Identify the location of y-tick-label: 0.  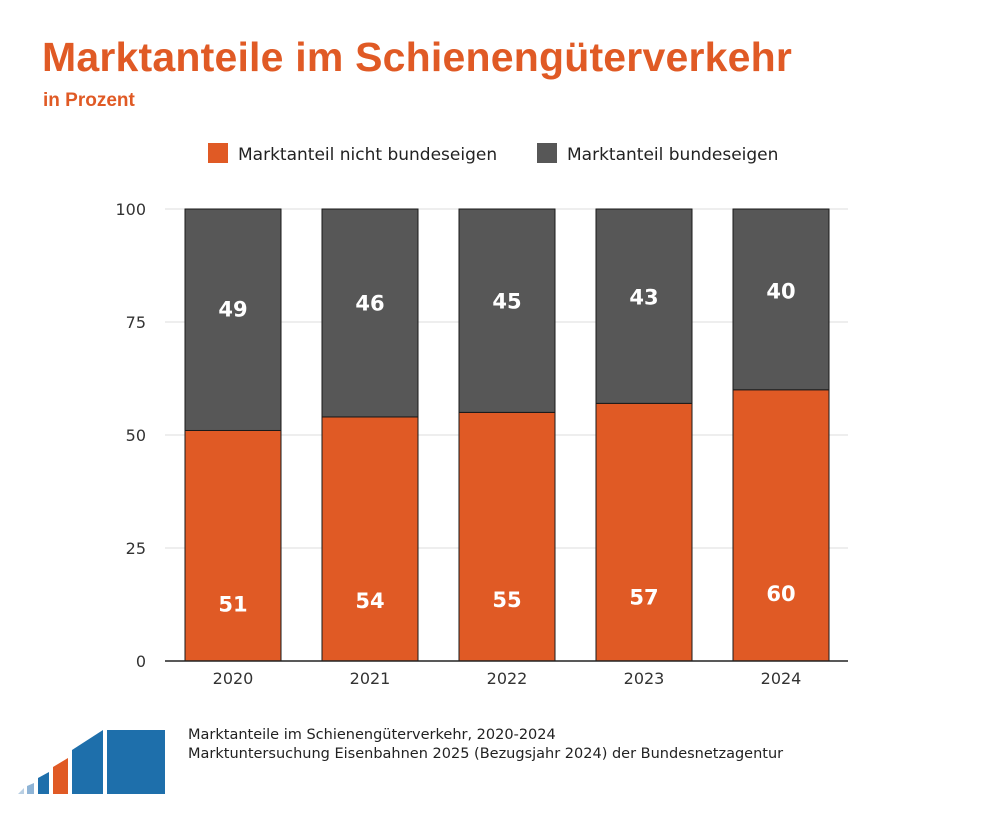
(141, 661).